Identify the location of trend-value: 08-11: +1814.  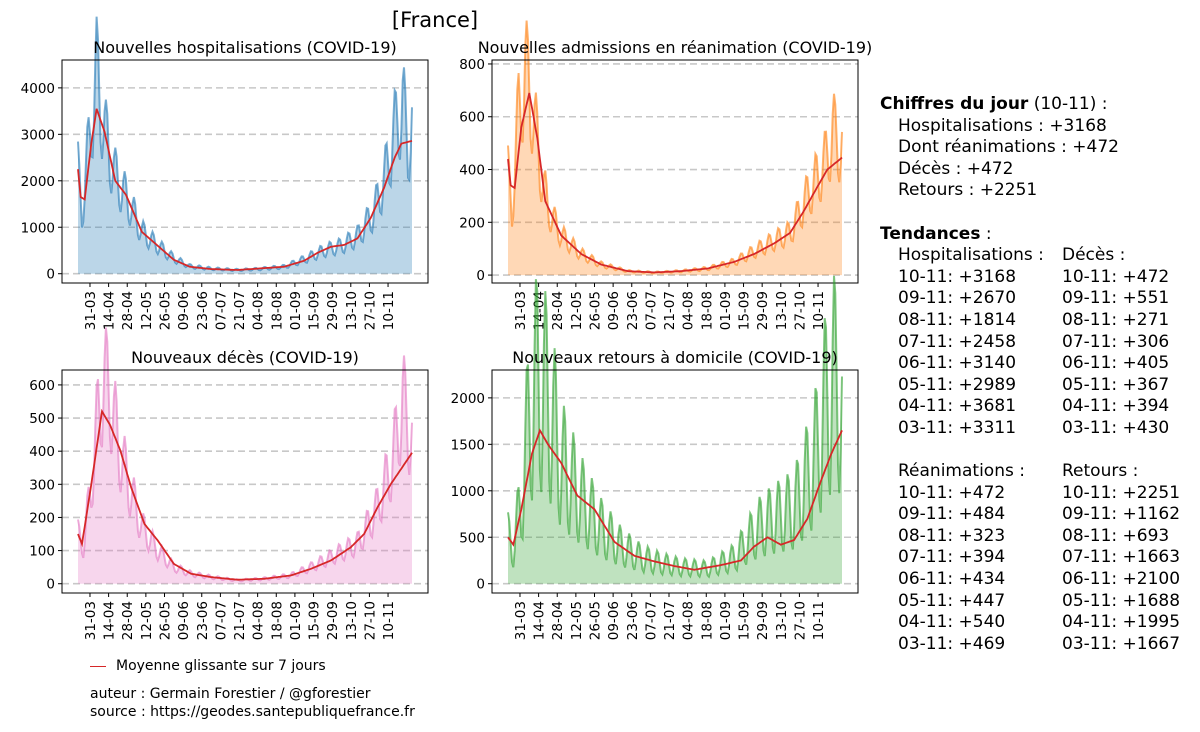
(957, 319).